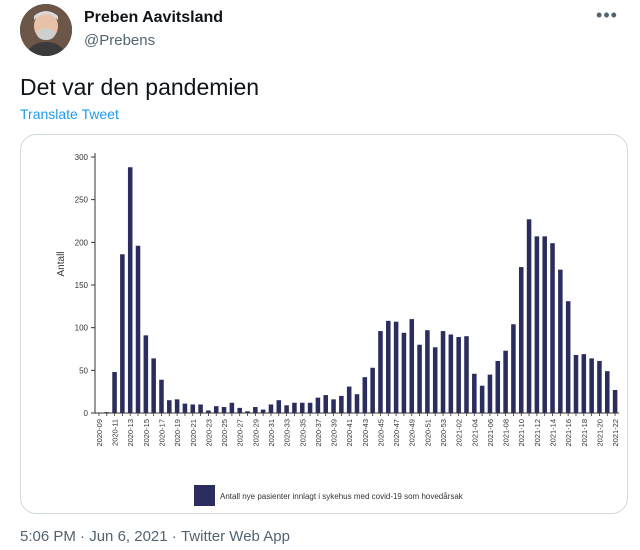 This screenshot has width=640, height=550. I want to click on x-tick-label: 2021-14, so click(553, 433).